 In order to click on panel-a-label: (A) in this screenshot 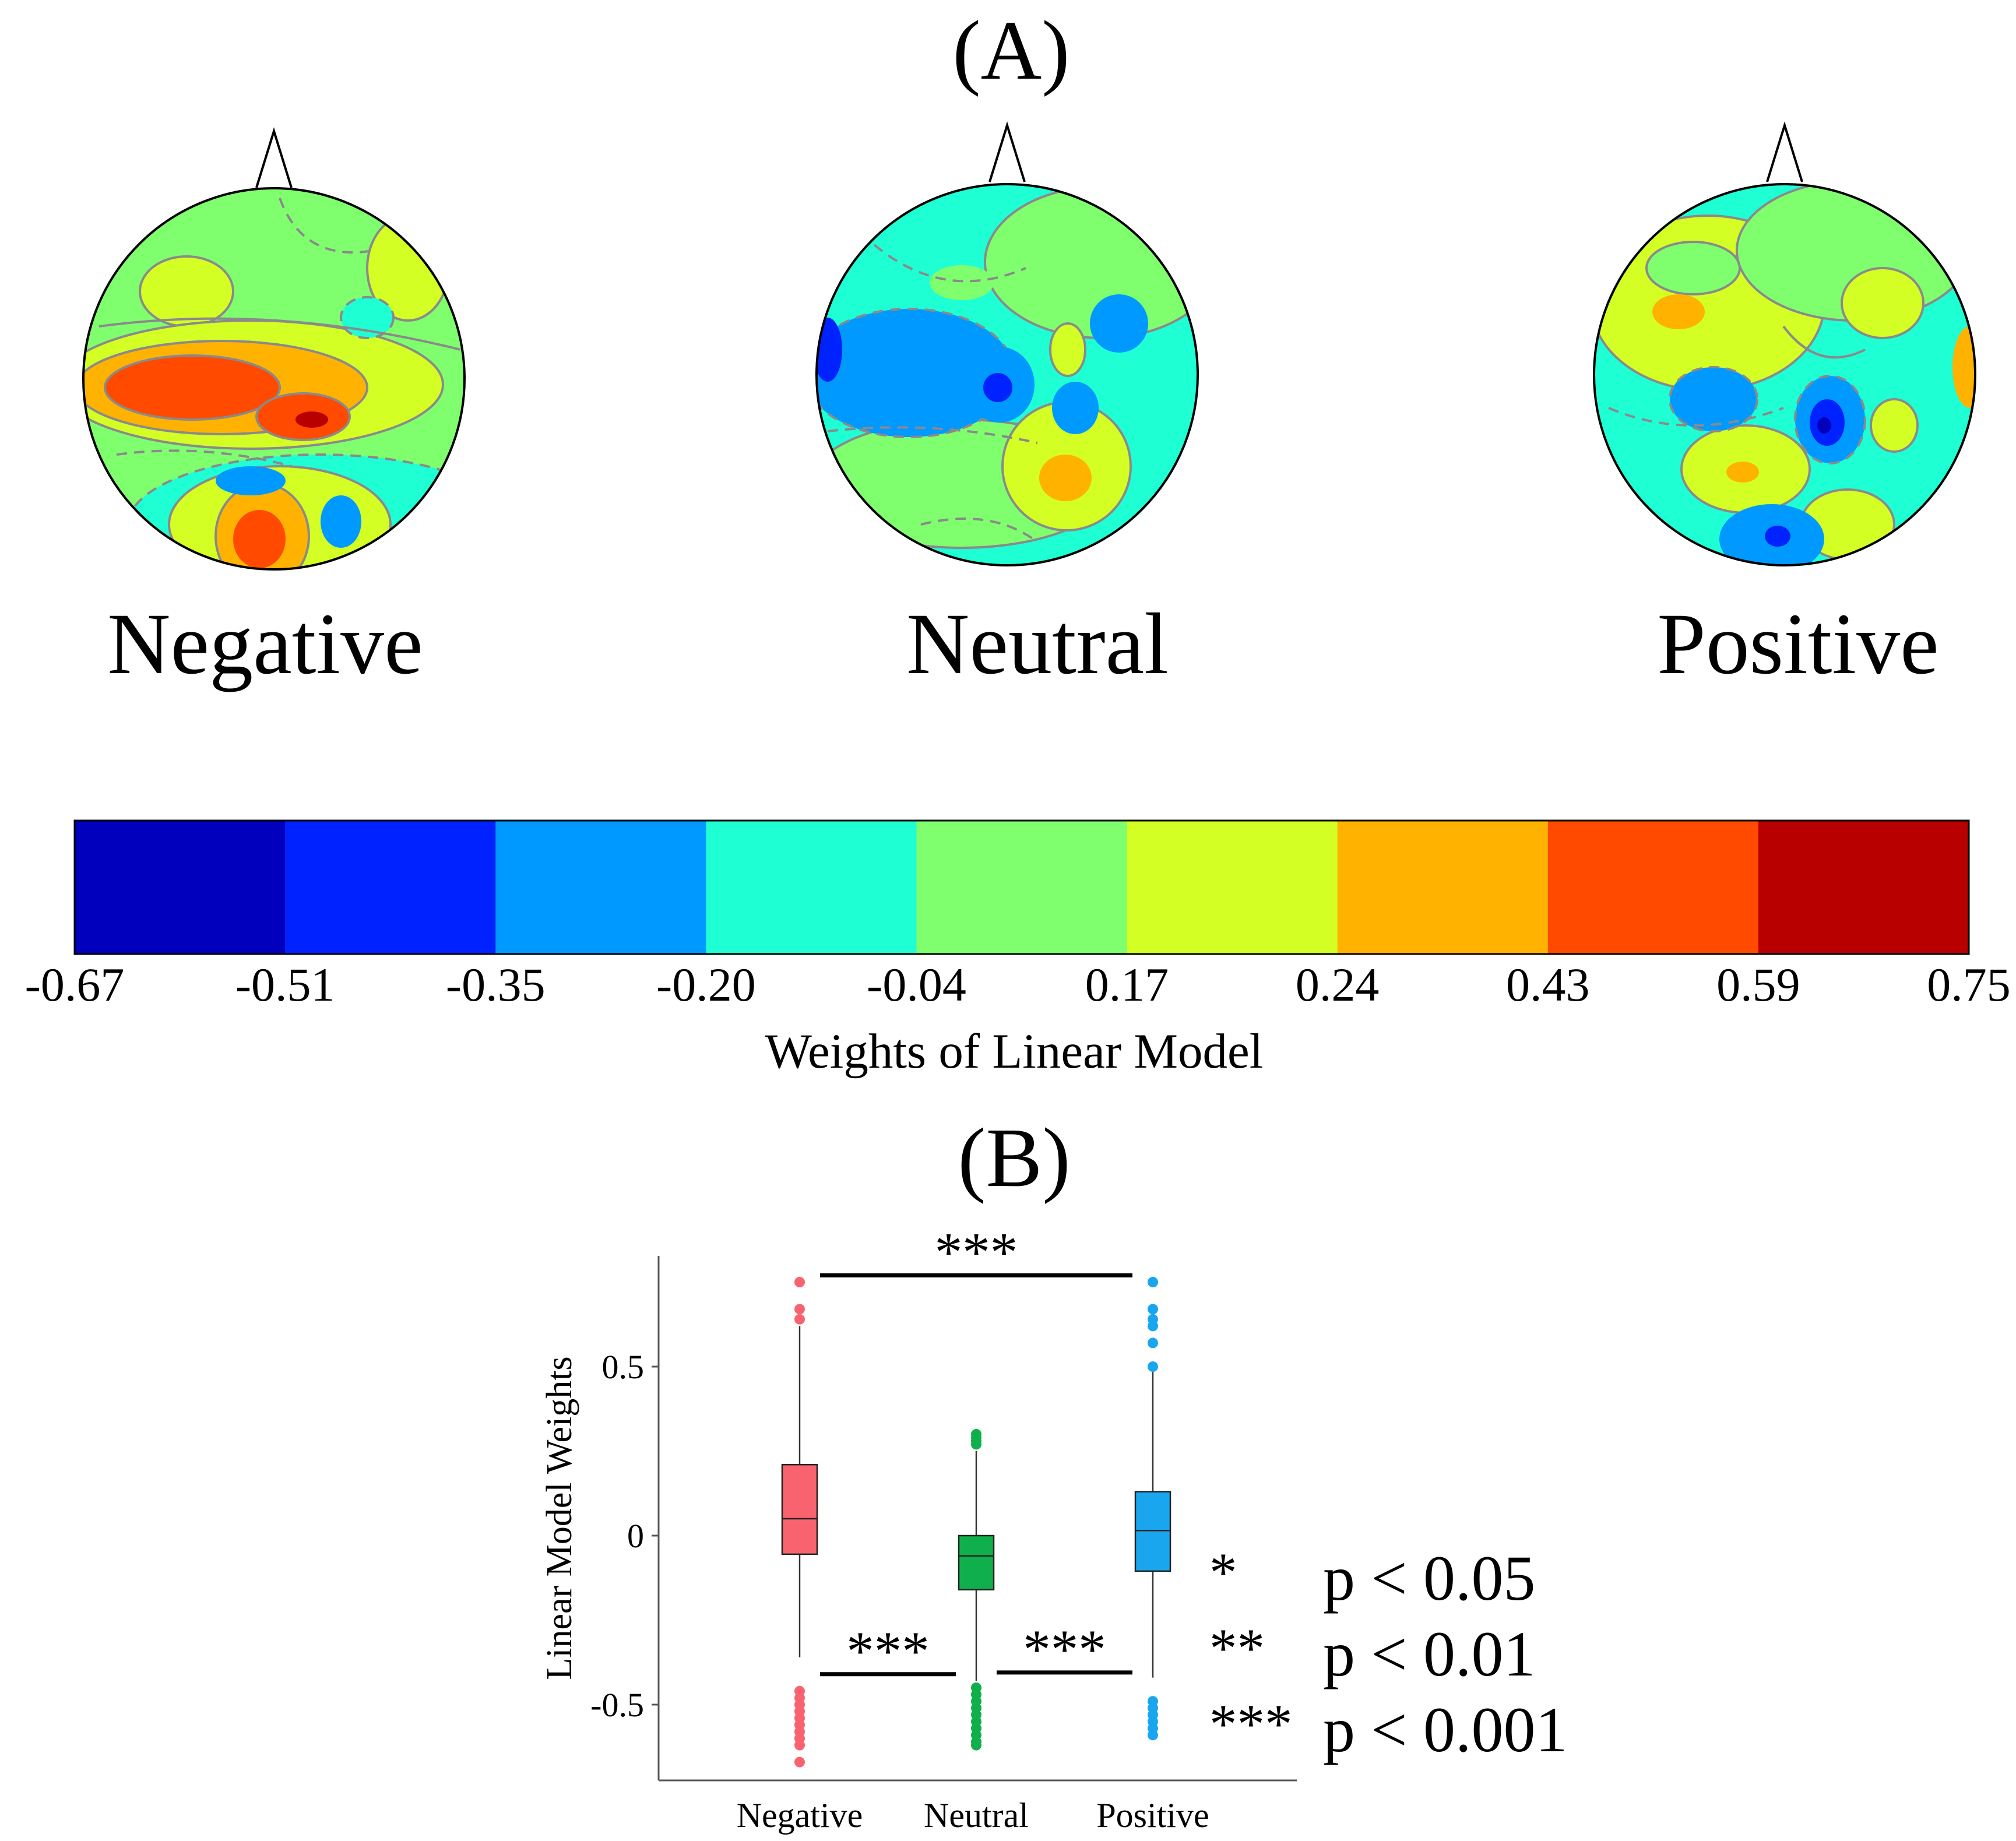, I will do `click(1010, 51)`.